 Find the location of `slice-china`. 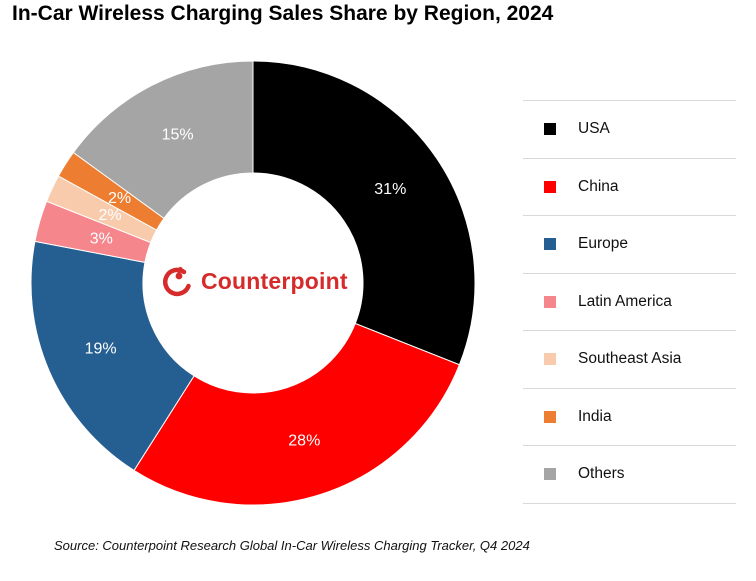

slice-china is located at coordinates (297, 414).